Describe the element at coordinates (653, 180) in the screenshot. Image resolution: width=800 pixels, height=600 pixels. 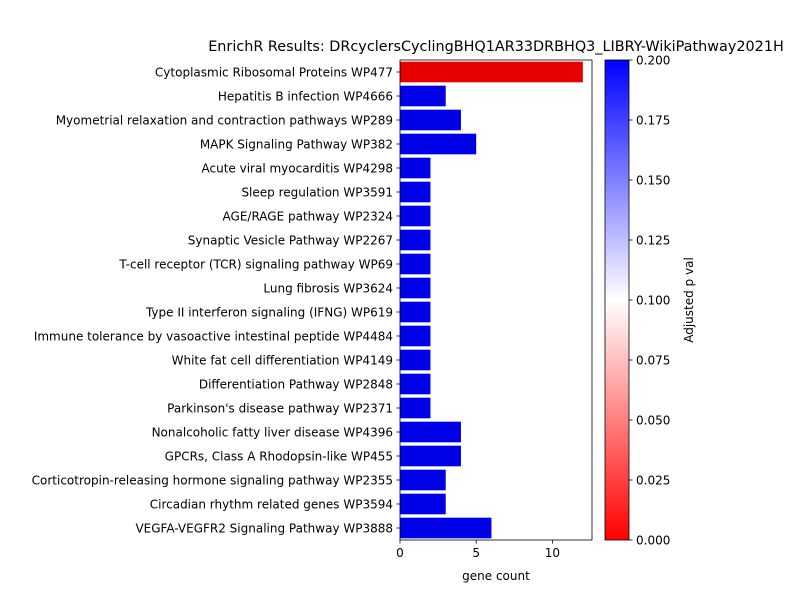
I see `colorbar-tick-label: 0.150` at that location.